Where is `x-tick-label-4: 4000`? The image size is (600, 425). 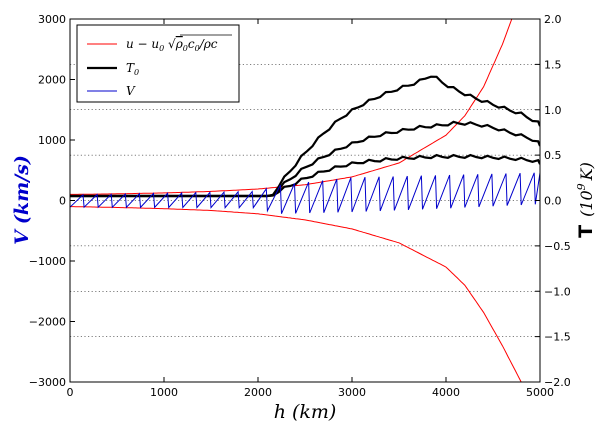
x-tick-label-4: 4000 is located at coordinates (446, 392).